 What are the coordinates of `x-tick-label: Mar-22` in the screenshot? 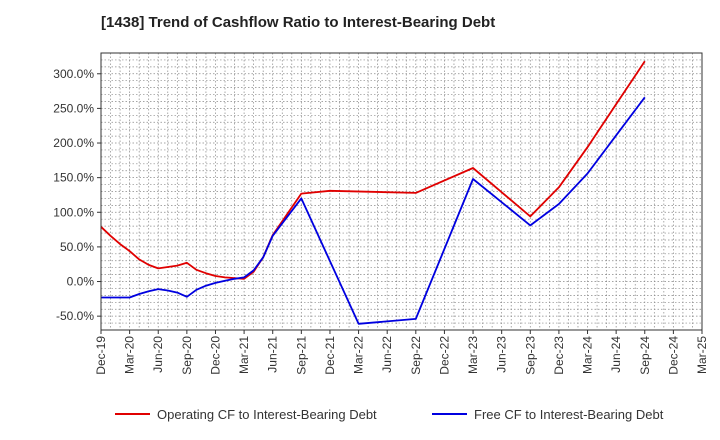 It's located at (359, 355).